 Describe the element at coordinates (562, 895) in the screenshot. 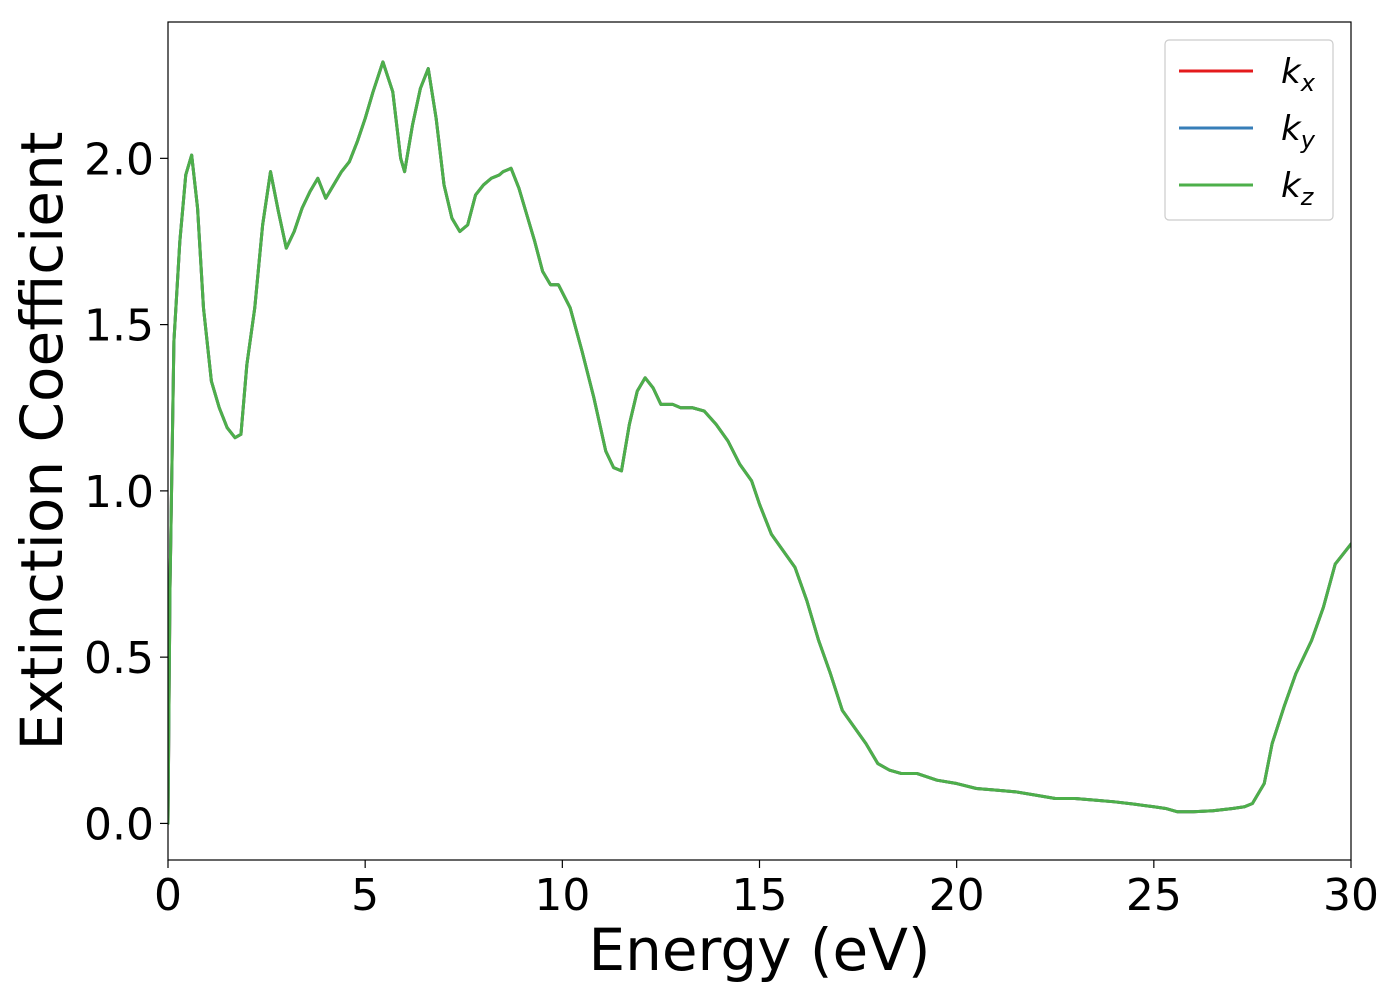

I see `x-tick-label: 10` at that location.